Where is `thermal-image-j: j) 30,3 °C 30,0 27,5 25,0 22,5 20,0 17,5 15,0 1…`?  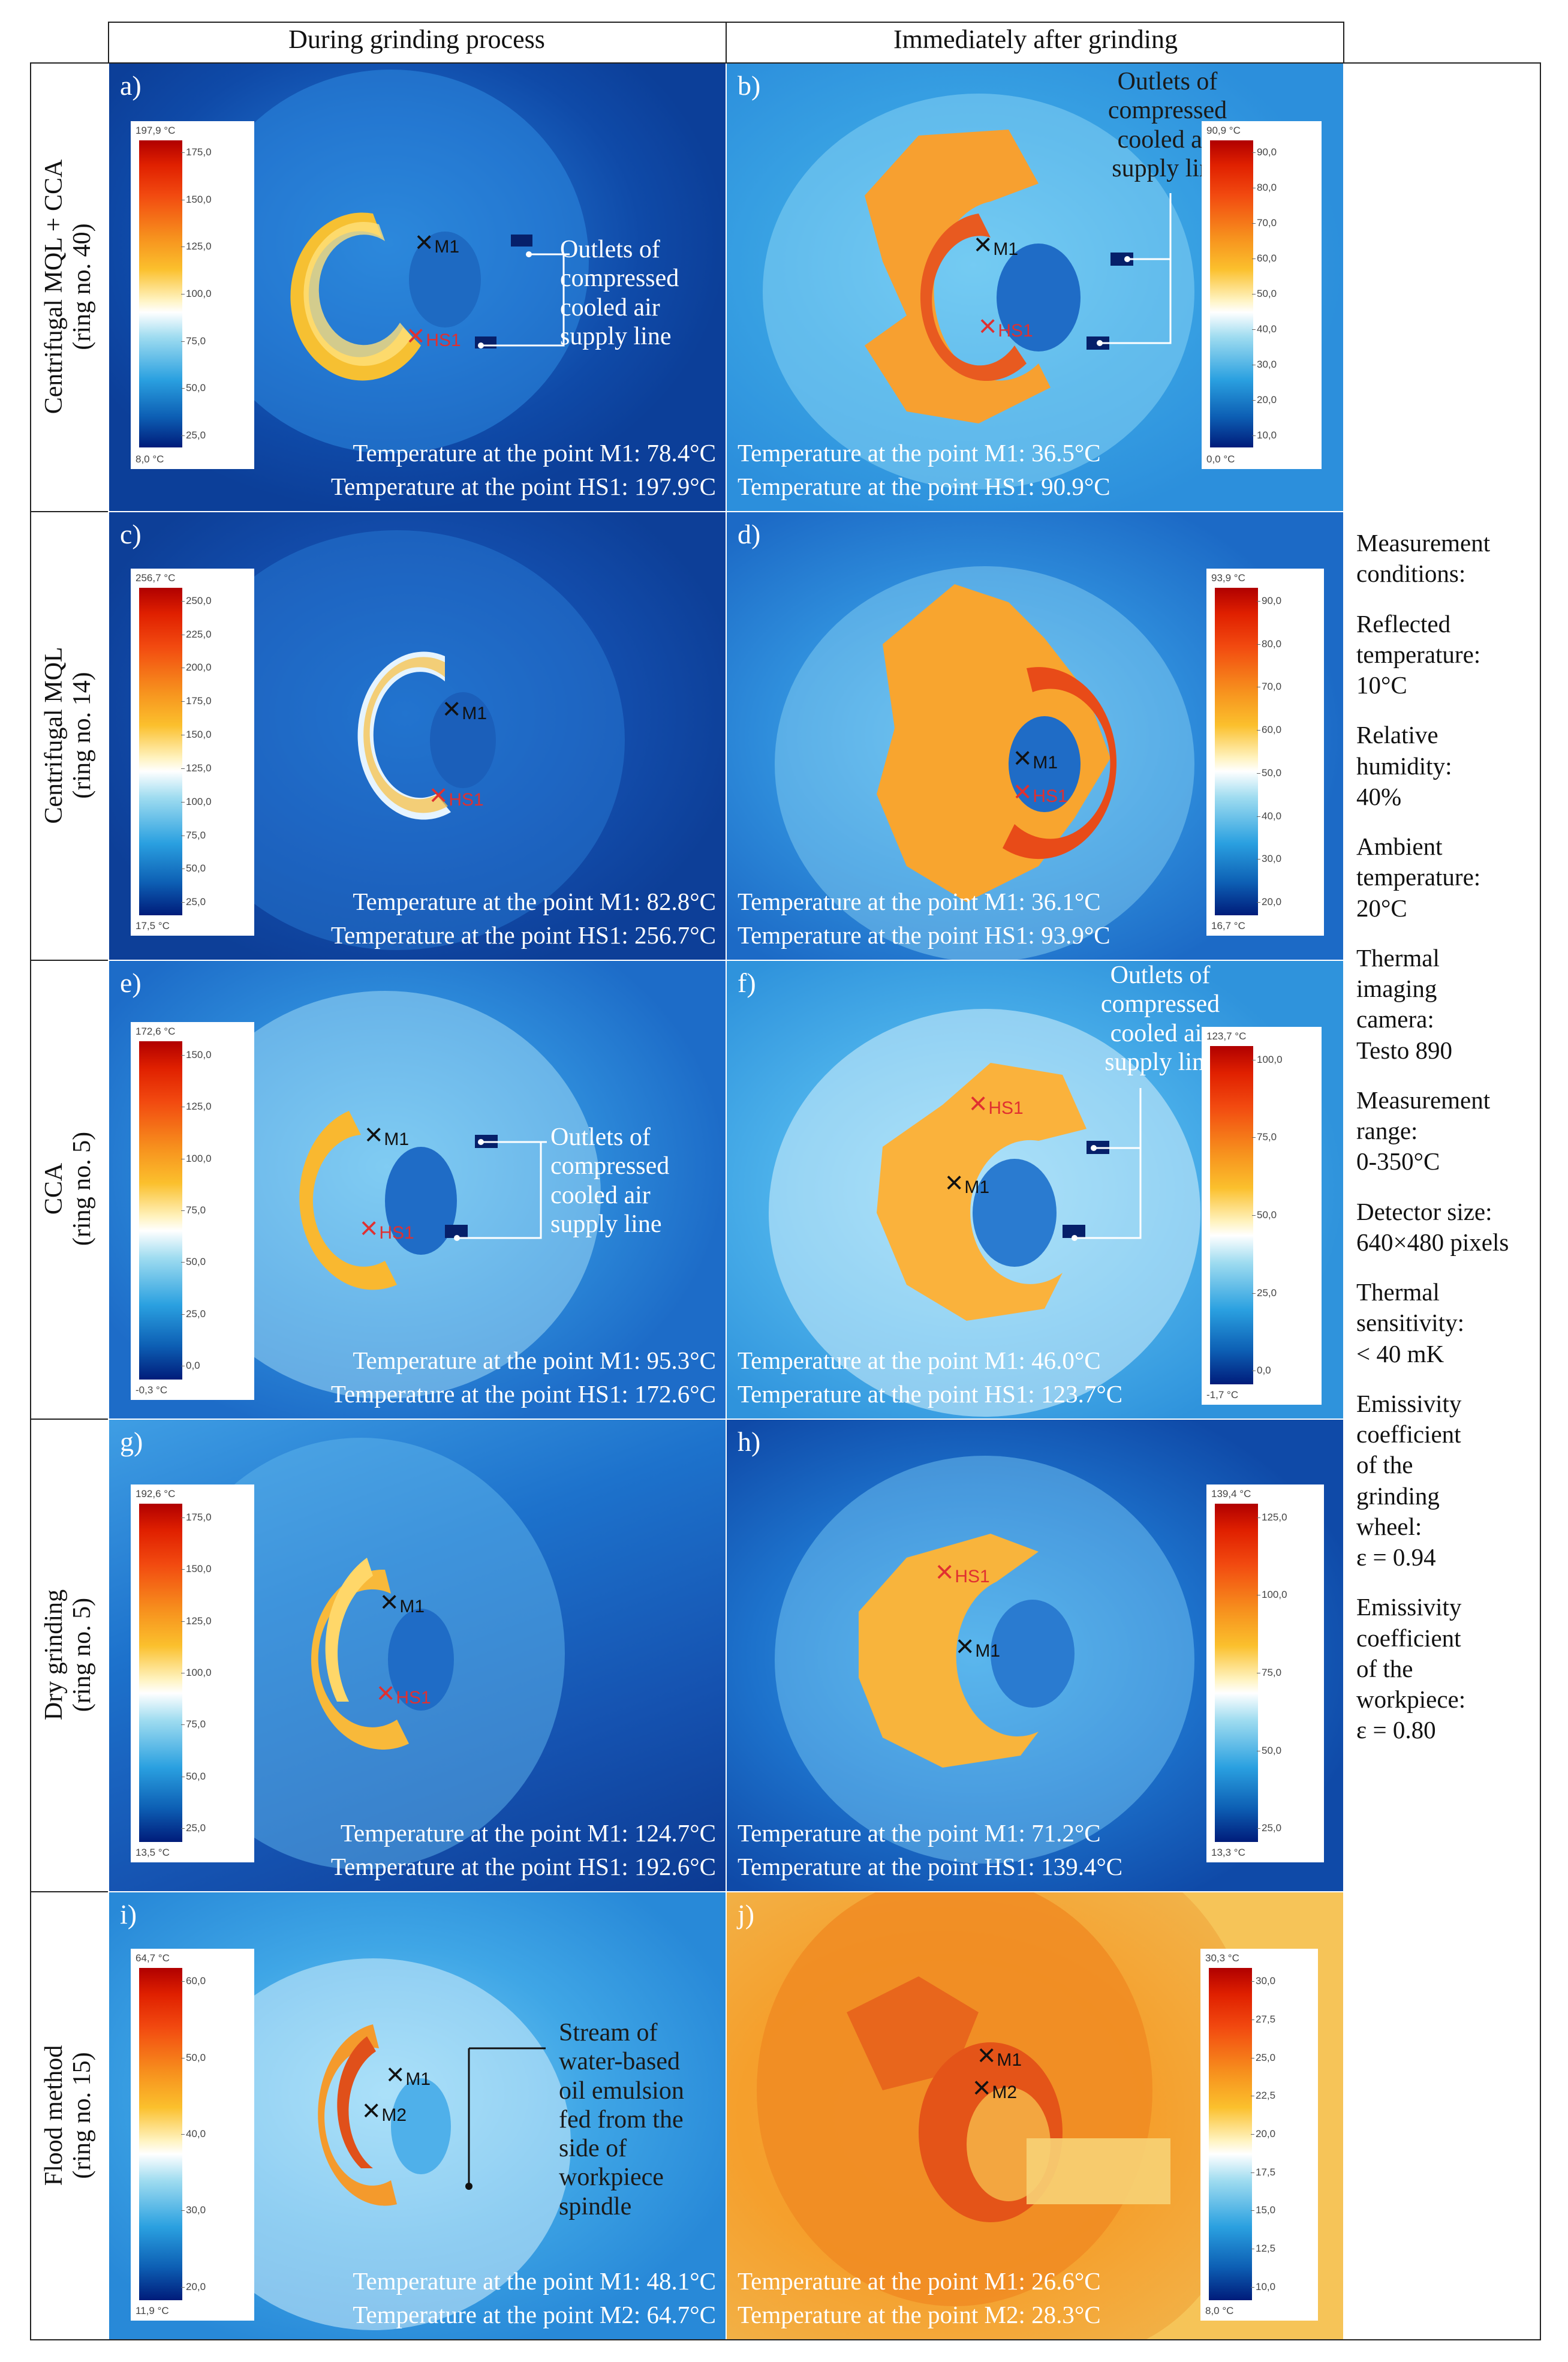
thermal-image-j: j) 30,3 °C 30,0 27,5 25,0 22,5 20,0 17,5 15,0 1… is located at coordinates (1035, 2115).